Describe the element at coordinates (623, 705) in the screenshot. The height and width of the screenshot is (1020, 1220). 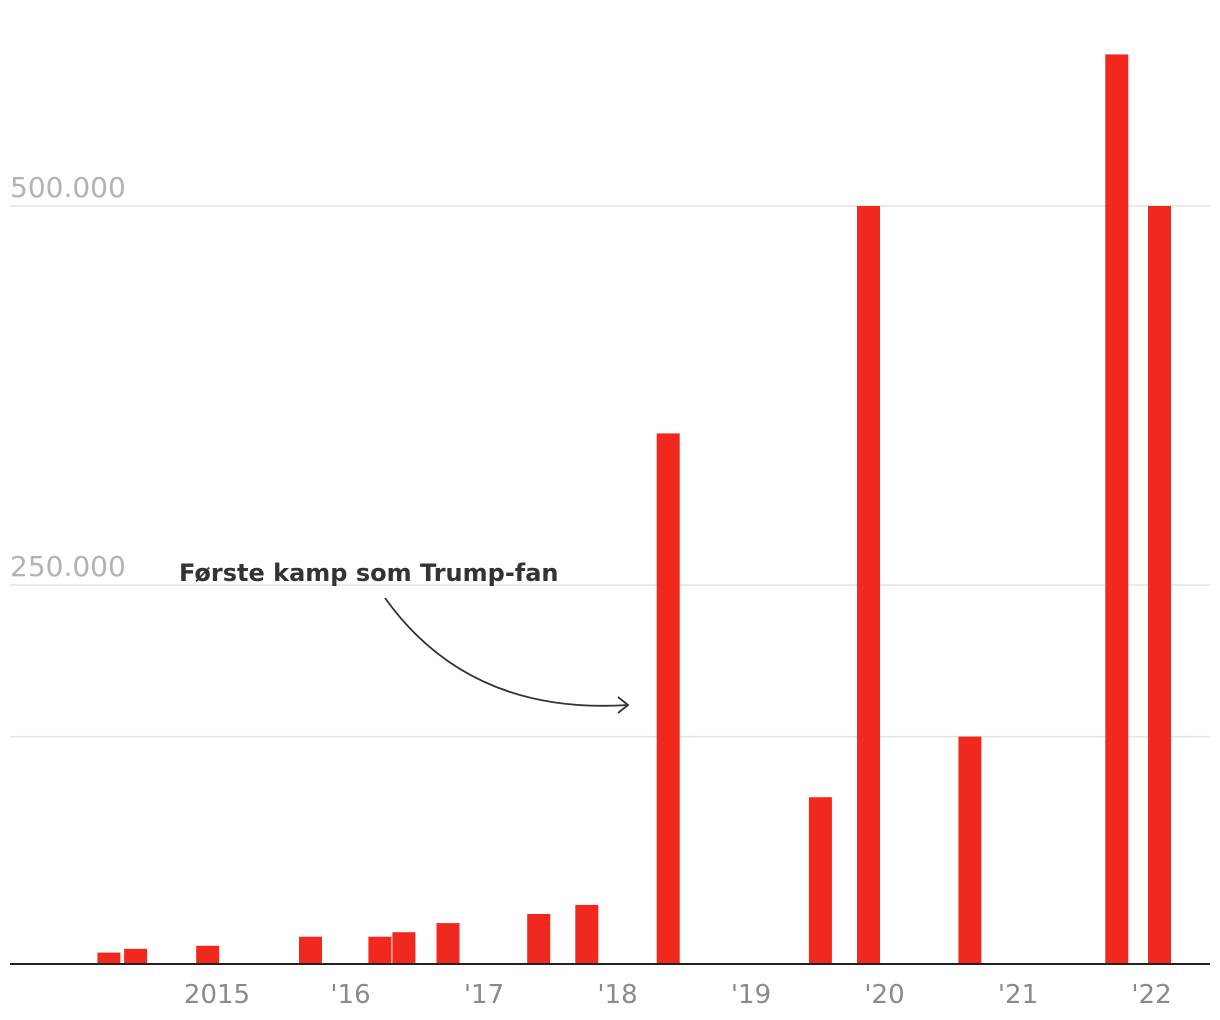
I see `arrowhead-icon` at that location.